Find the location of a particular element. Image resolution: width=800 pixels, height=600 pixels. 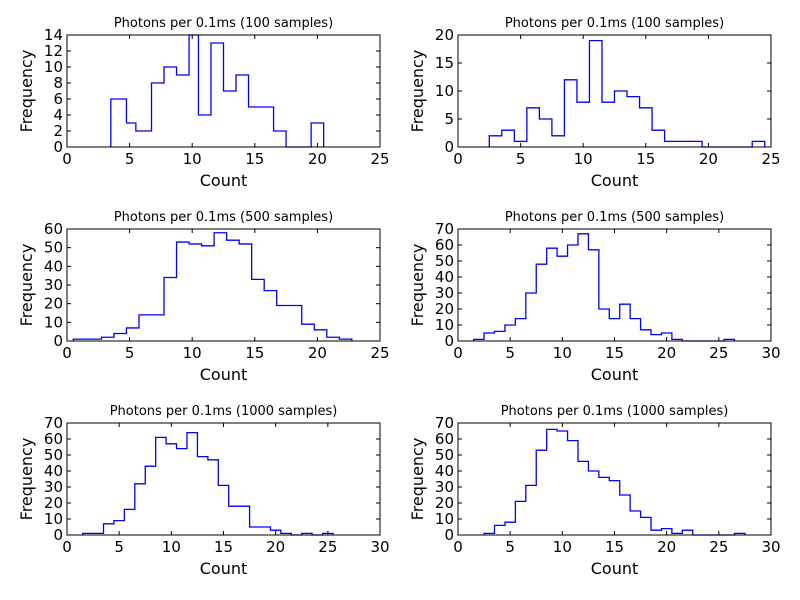

y-tick-label: 0 is located at coordinates (449, 535).